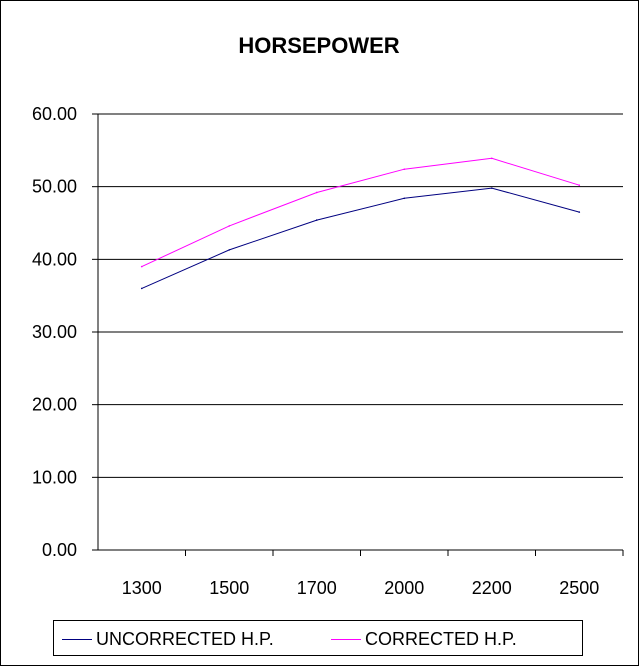  Describe the element at coordinates (318, 45) in the screenshot. I see `chart-title: HORSEPOWER` at that location.